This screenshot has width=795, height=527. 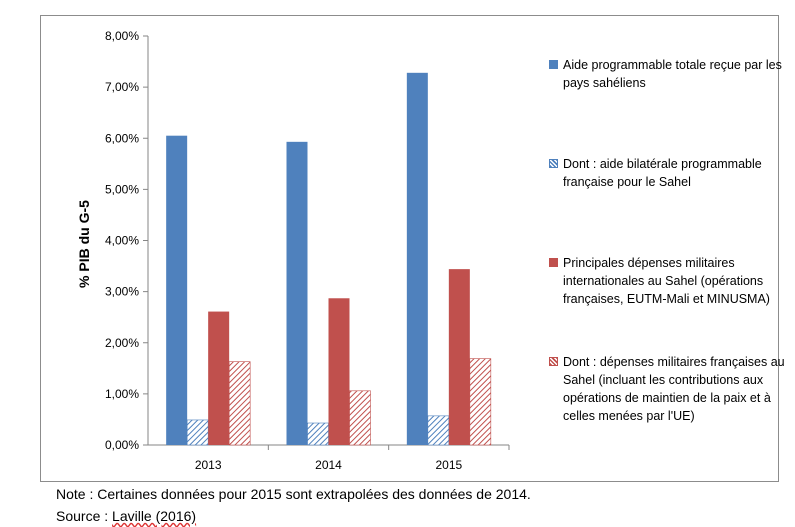 What do you see at coordinates (84, 244) in the screenshot?
I see `y-axis-title: % PIB du G-5` at bounding box center [84, 244].